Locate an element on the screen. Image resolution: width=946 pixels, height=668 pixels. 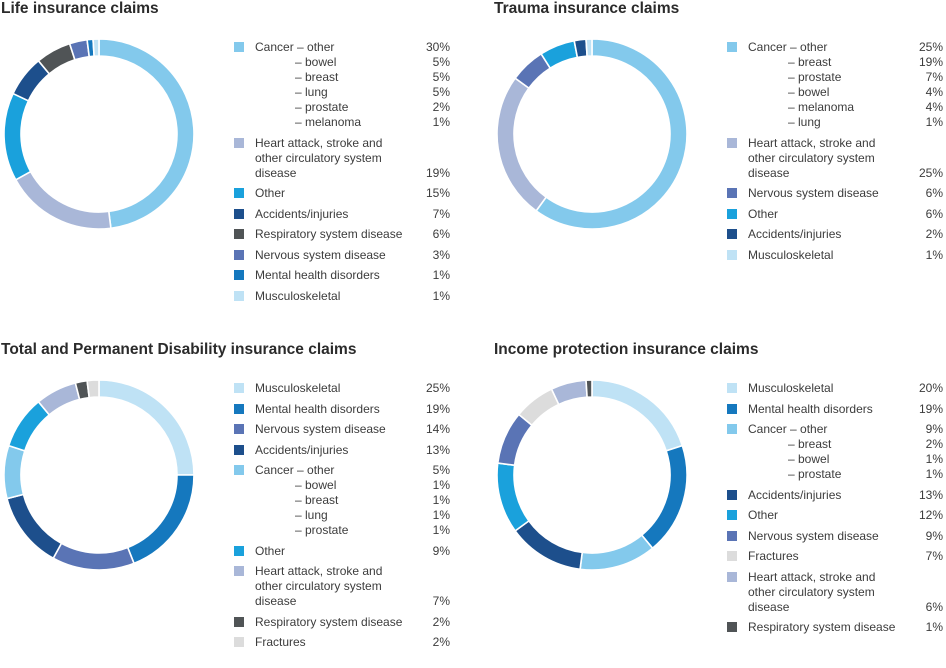
legend-value: 7% is located at coordinates (441, 601).